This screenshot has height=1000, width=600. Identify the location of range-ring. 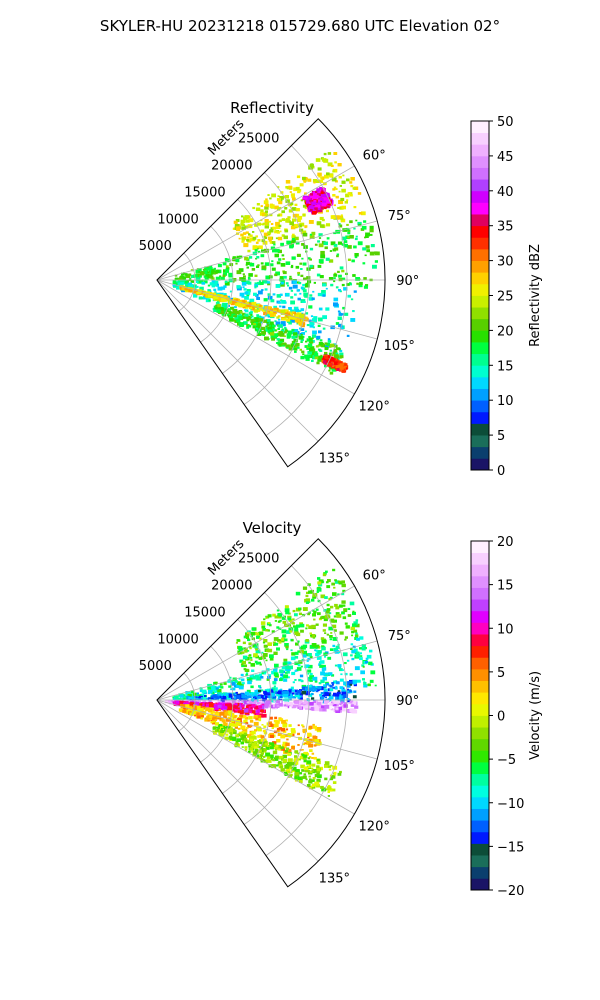
(217, 284).